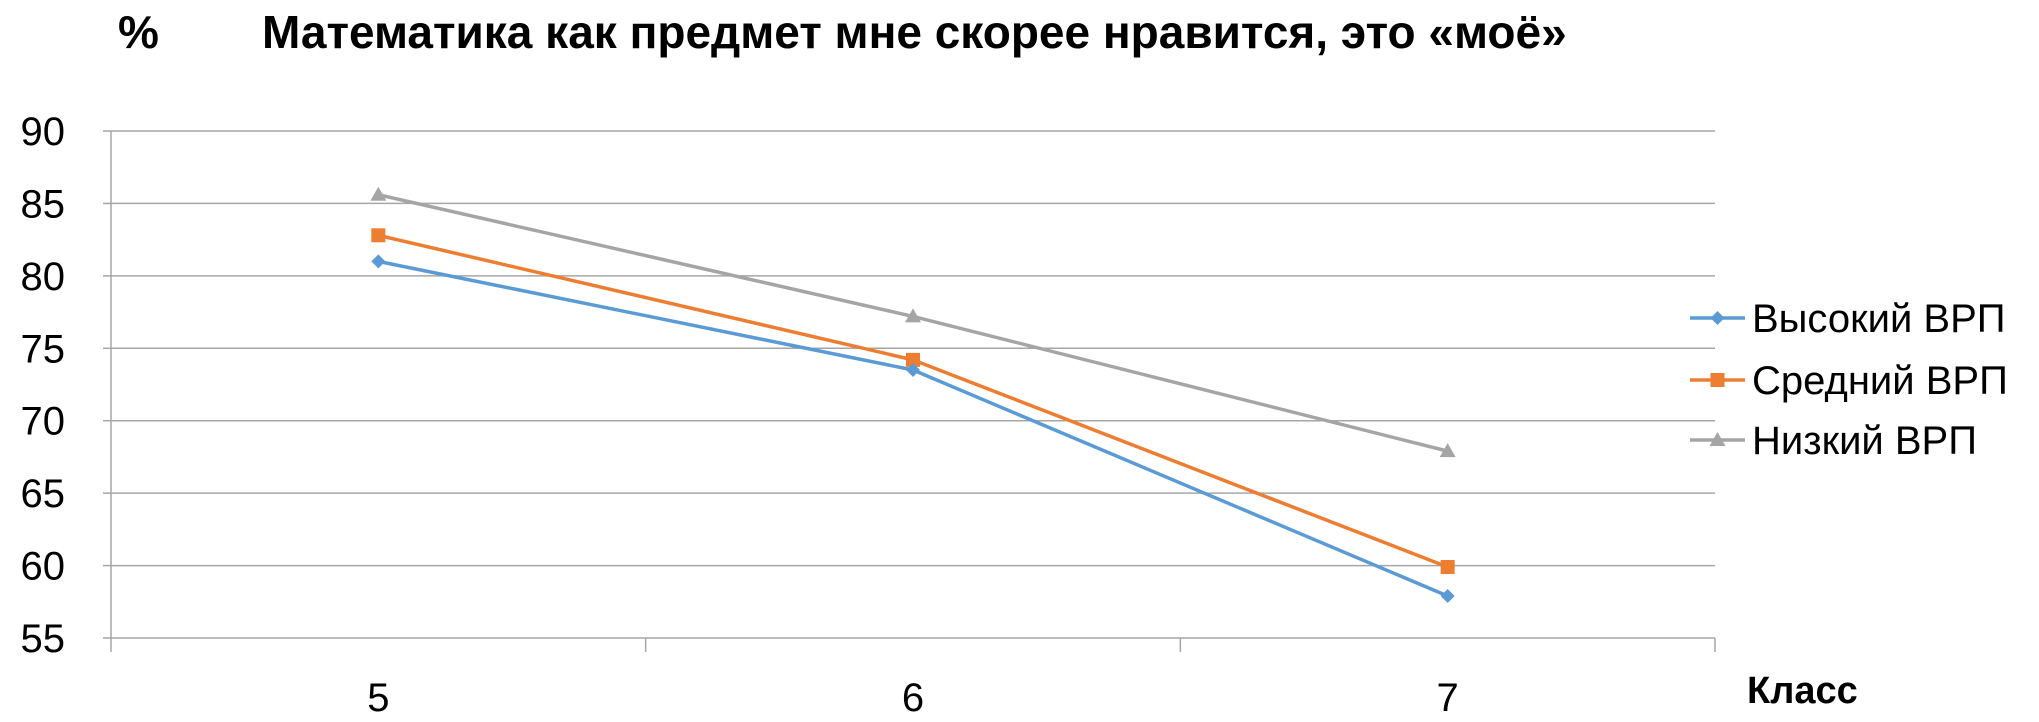 The width and height of the screenshot is (2039, 722). What do you see at coordinates (378, 696) in the screenshot?
I see `x-tick-label: 5` at bounding box center [378, 696].